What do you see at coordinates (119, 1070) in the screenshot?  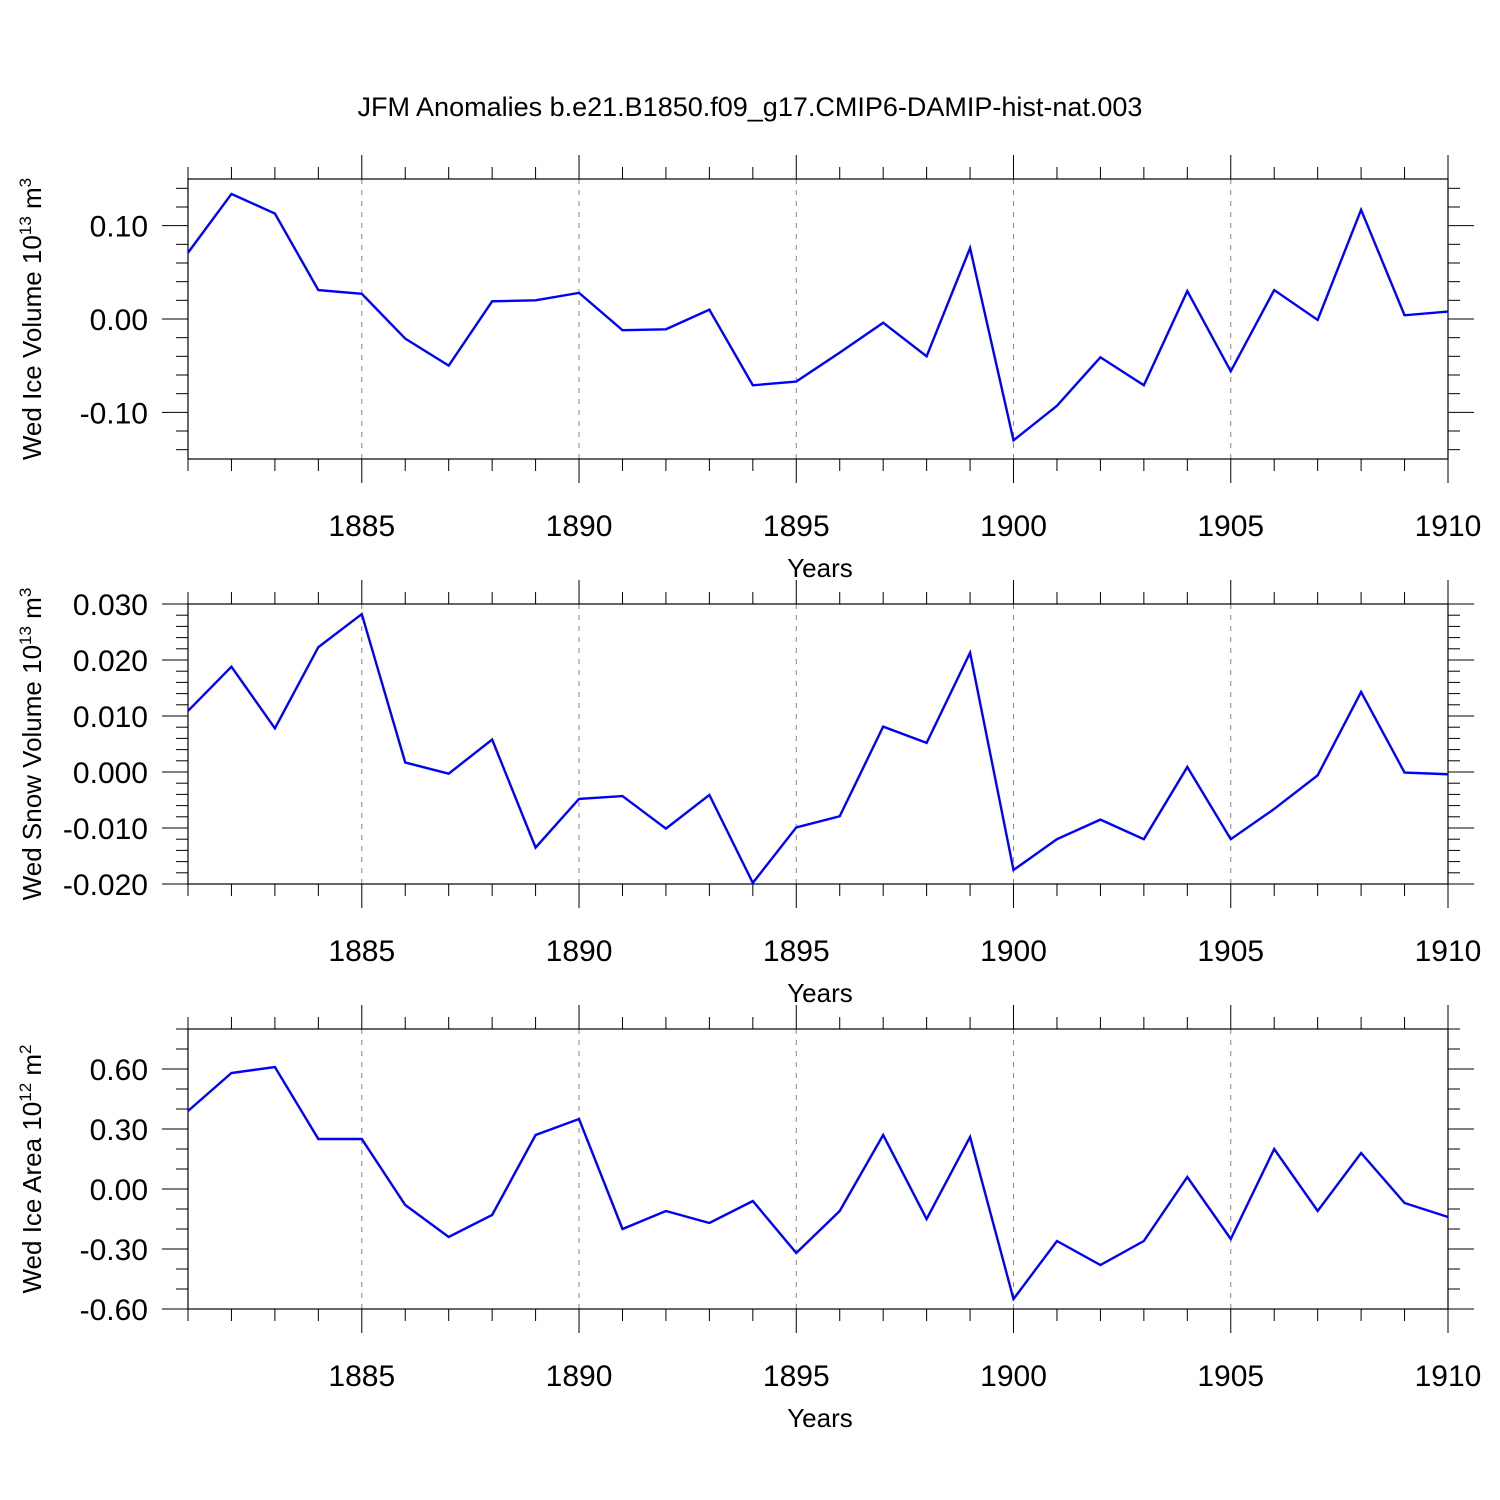 I see `y-tick-label: 0.60` at bounding box center [119, 1070].